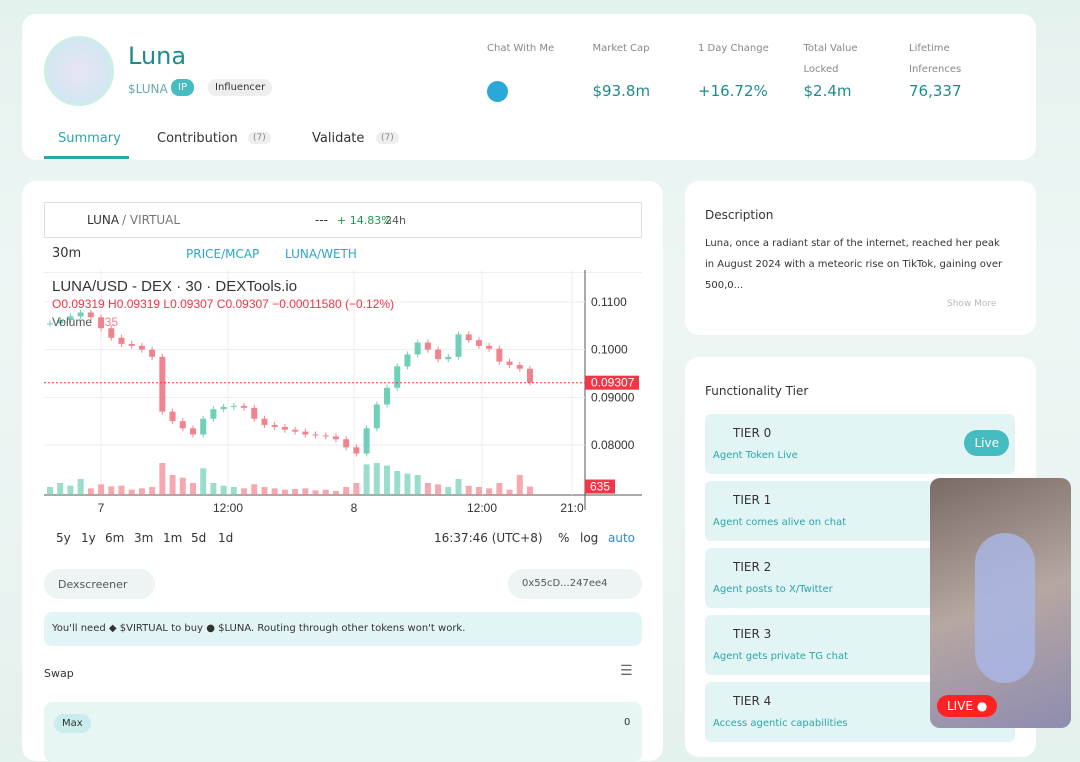  I want to click on toolbar-button: LUNA/WETH, so click(321, 254).